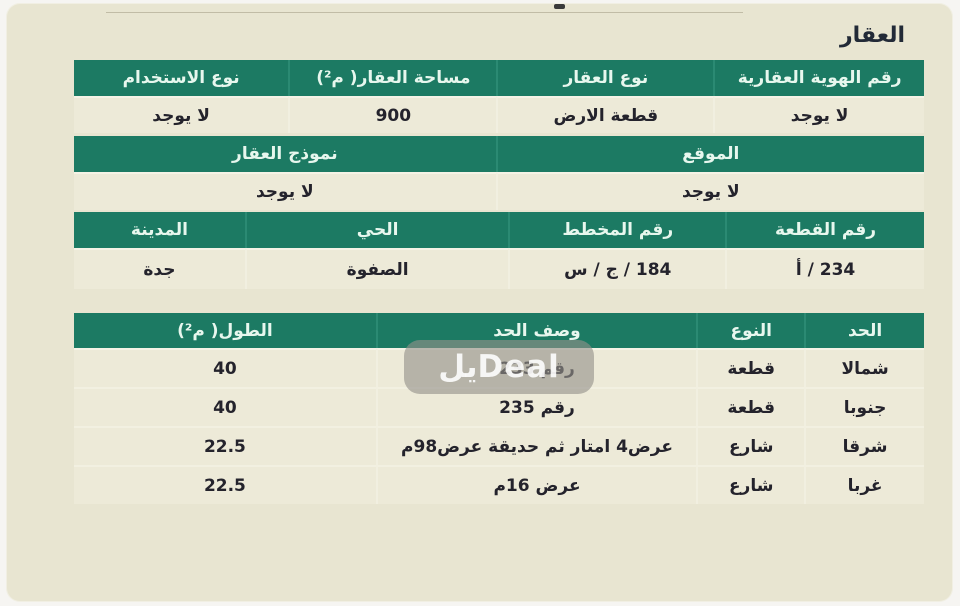 This screenshot has height=606, width=960. I want to click on border-east-label: شرقا, so click(864, 445).